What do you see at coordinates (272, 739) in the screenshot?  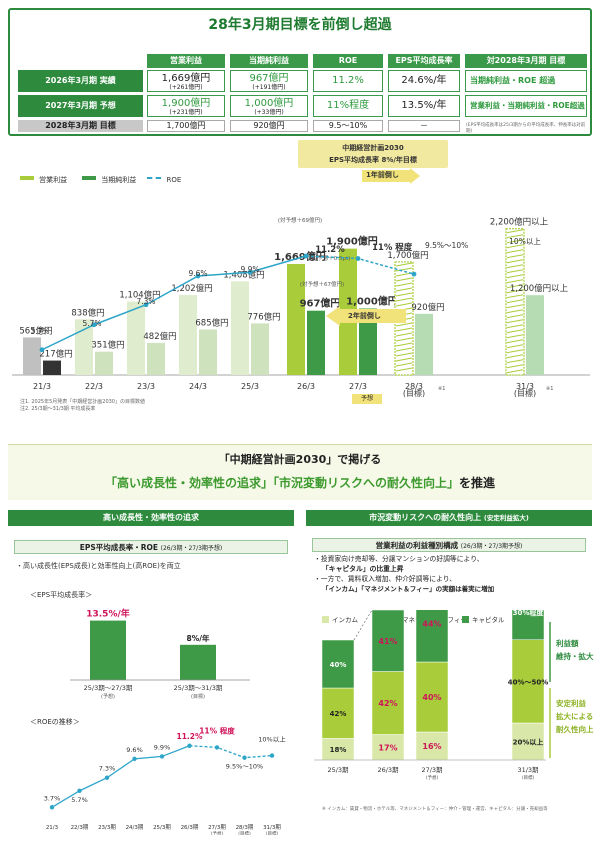 I see `roe-mini-label-8: 10%以上` at bounding box center [272, 739].